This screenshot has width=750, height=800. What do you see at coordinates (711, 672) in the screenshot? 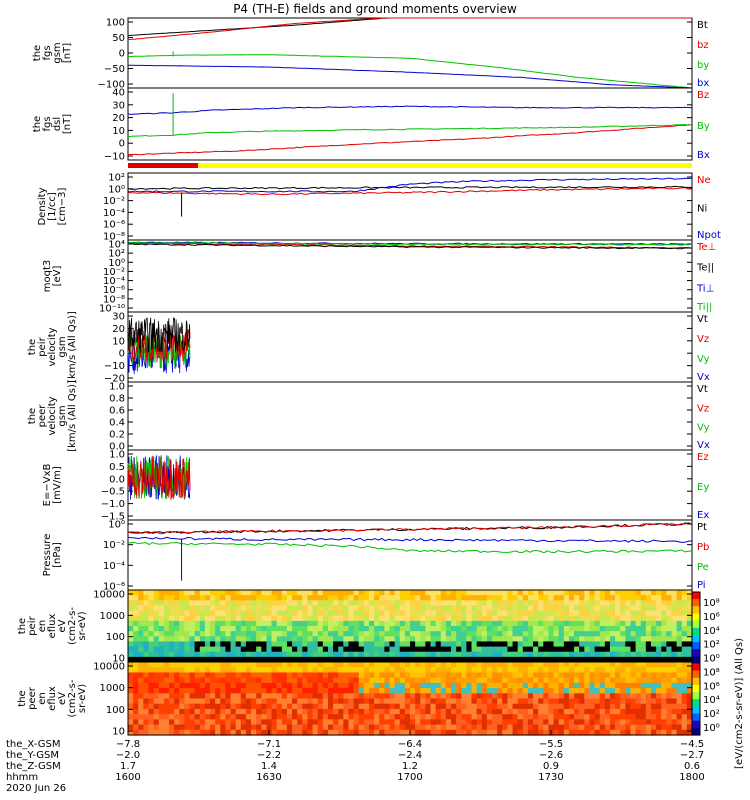
I see `colorbar-tick: 10⁸` at bounding box center [711, 672].